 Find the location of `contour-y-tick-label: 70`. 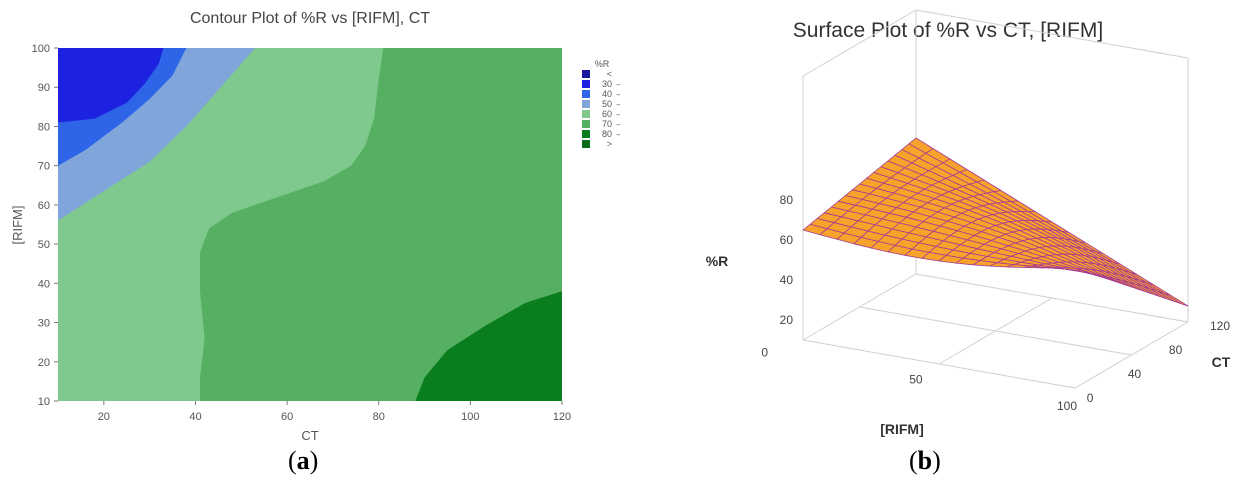

contour-y-tick-label: 70 is located at coordinates (44, 167).